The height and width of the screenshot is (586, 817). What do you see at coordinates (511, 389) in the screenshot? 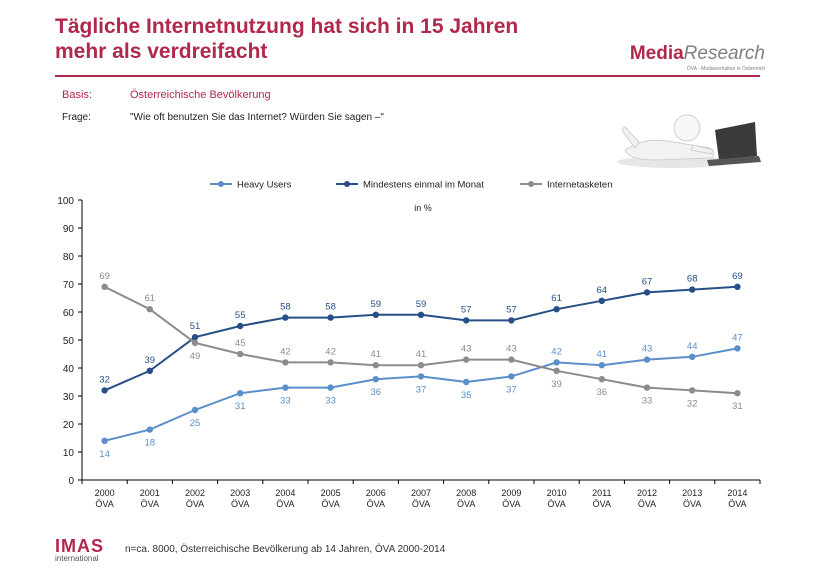
I see `data-label: 37` at bounding box center [511, 389].